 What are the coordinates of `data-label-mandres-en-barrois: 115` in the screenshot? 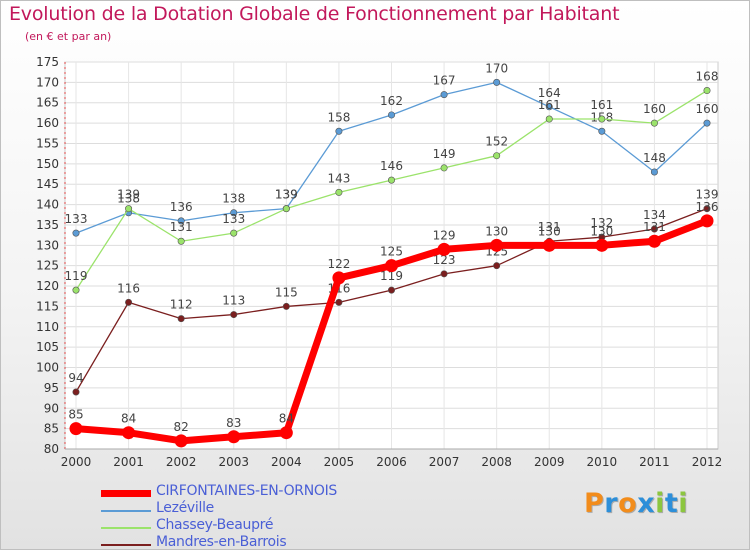 It's located at (286, 292).